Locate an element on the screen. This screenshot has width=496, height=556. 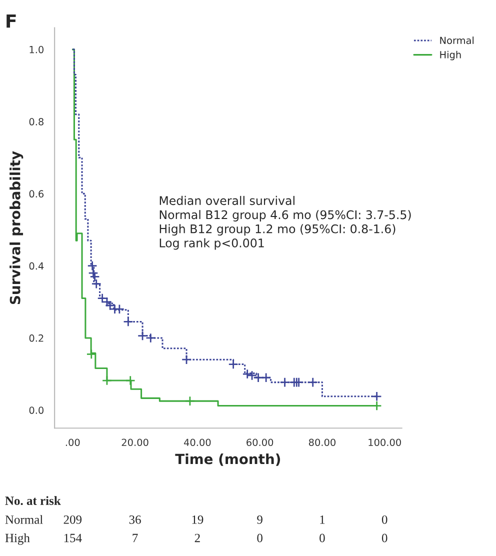
x-tick-label: 40.00 is located at coordinates (197, 442).